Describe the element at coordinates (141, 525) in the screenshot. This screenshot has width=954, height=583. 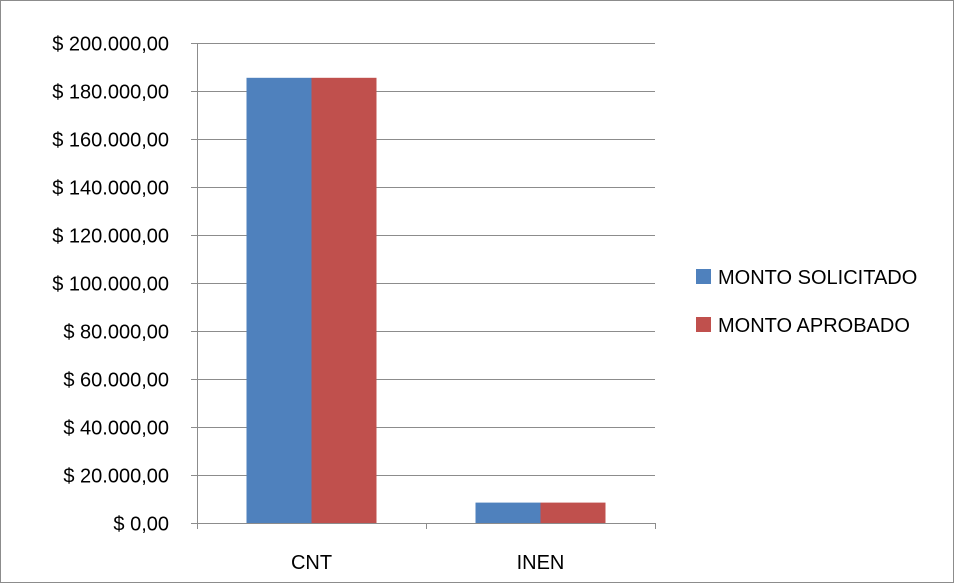
I see `y-tick-label: $ 0,00` at that location.